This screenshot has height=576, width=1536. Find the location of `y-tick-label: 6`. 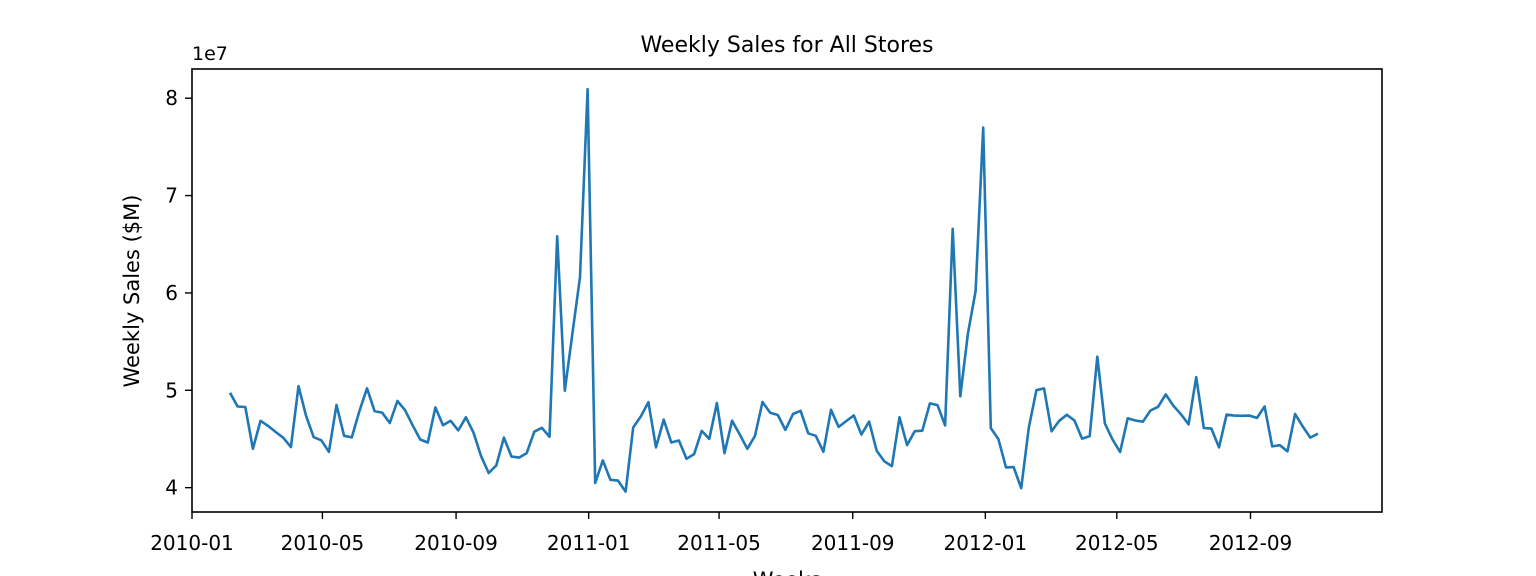

y-tick-label: 6 is located at coordinates (171, 293).